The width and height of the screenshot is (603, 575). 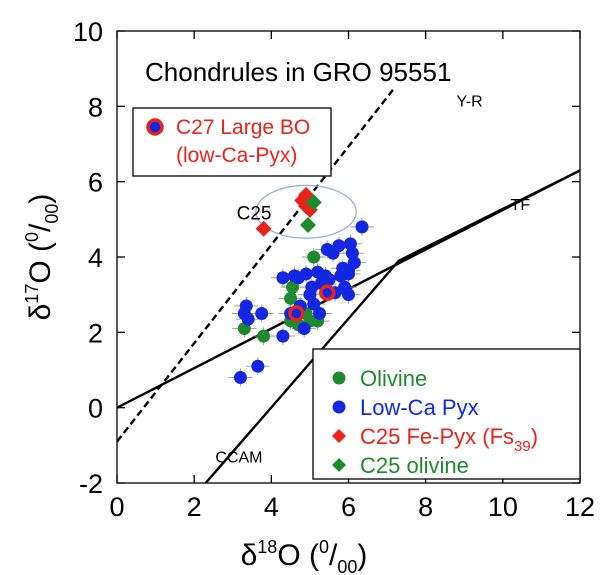 What do you see at coordinates (95, 107) in the screenshot?
I see `y-tick-label: 8` at bounding box center [95, 107].